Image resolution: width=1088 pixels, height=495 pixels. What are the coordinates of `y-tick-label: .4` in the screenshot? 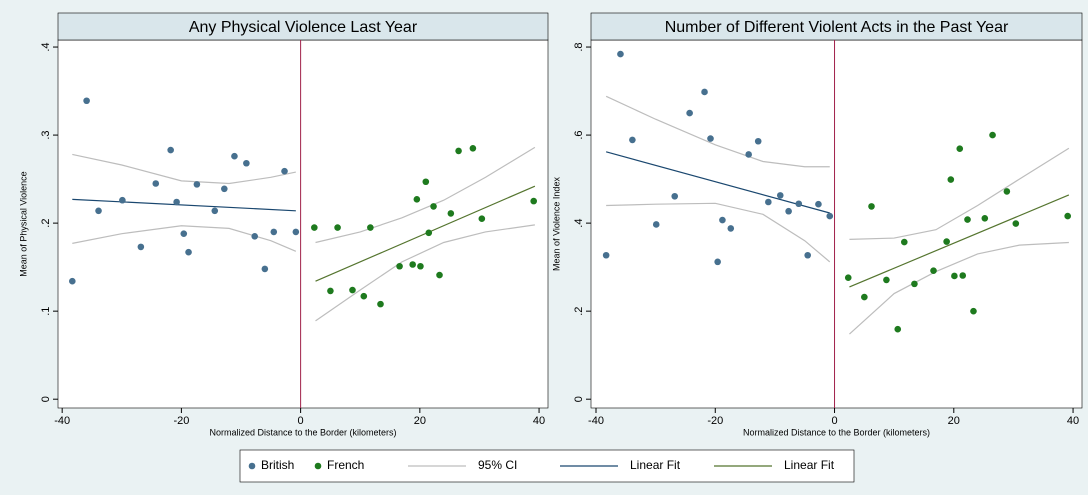 It's located at (579, 223).